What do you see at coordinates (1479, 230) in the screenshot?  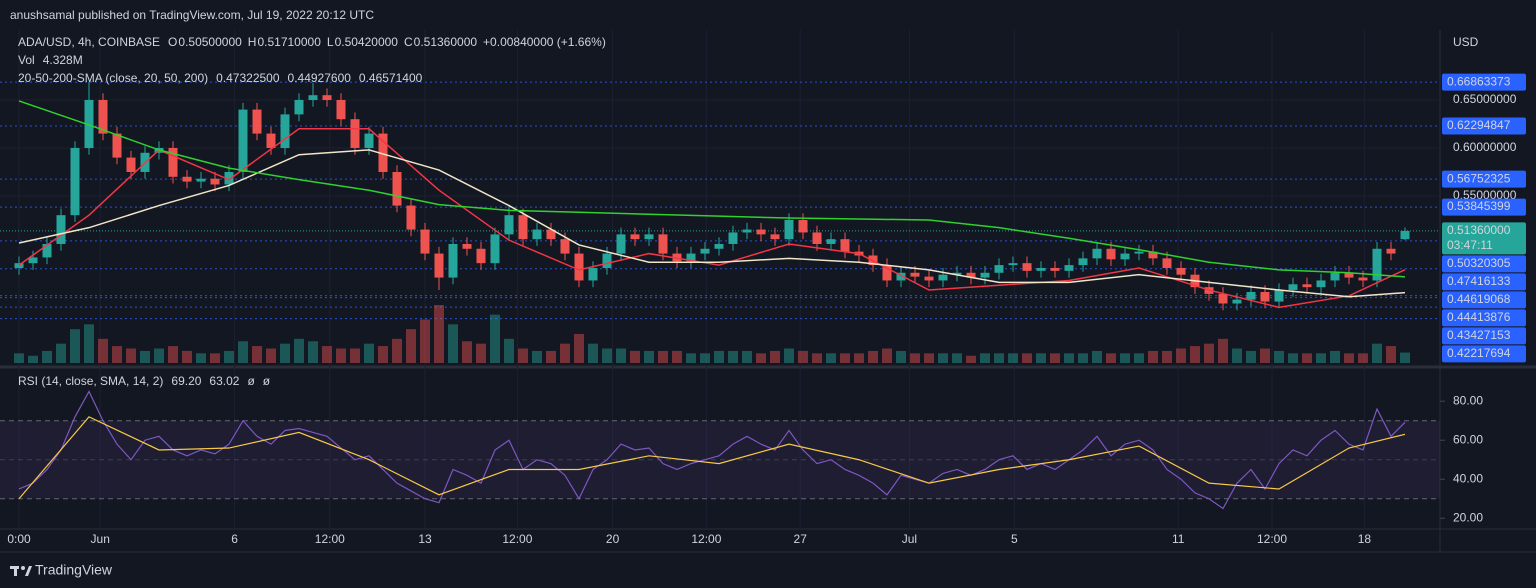 I see `price-label: 0.51360000` at bounding box center [1479, 230].